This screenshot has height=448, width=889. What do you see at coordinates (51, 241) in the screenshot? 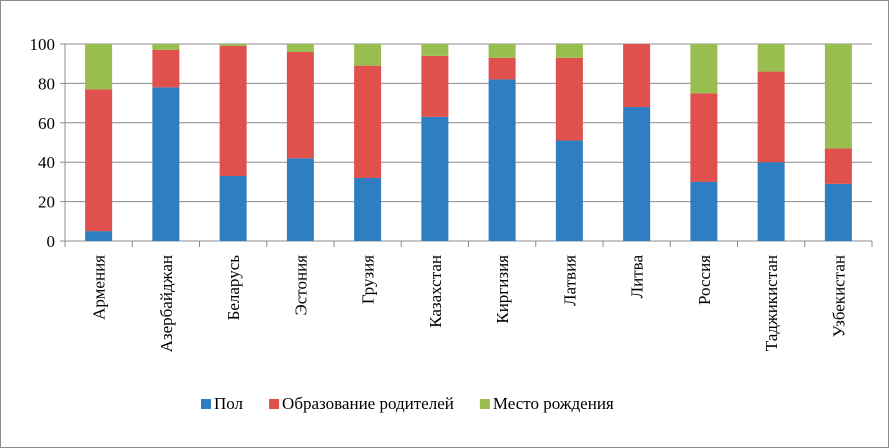
I see `y-tick-label: 0` at bounding box center [51, 241].